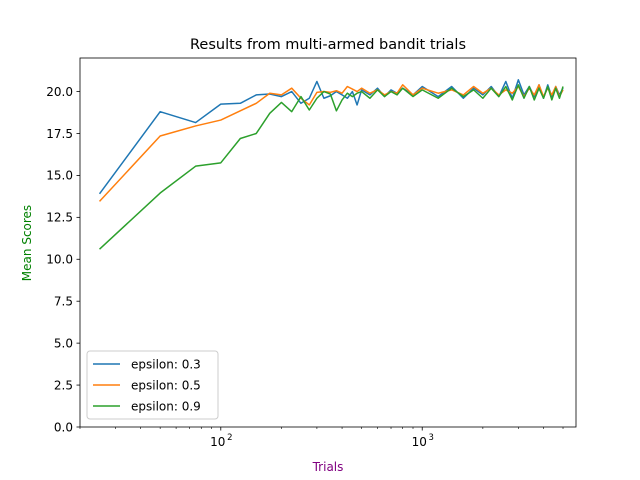  Describe the element at coordinates (166, 407) in the screenshot. I see `legend-label-3: epsilon: 0.9` at that location.